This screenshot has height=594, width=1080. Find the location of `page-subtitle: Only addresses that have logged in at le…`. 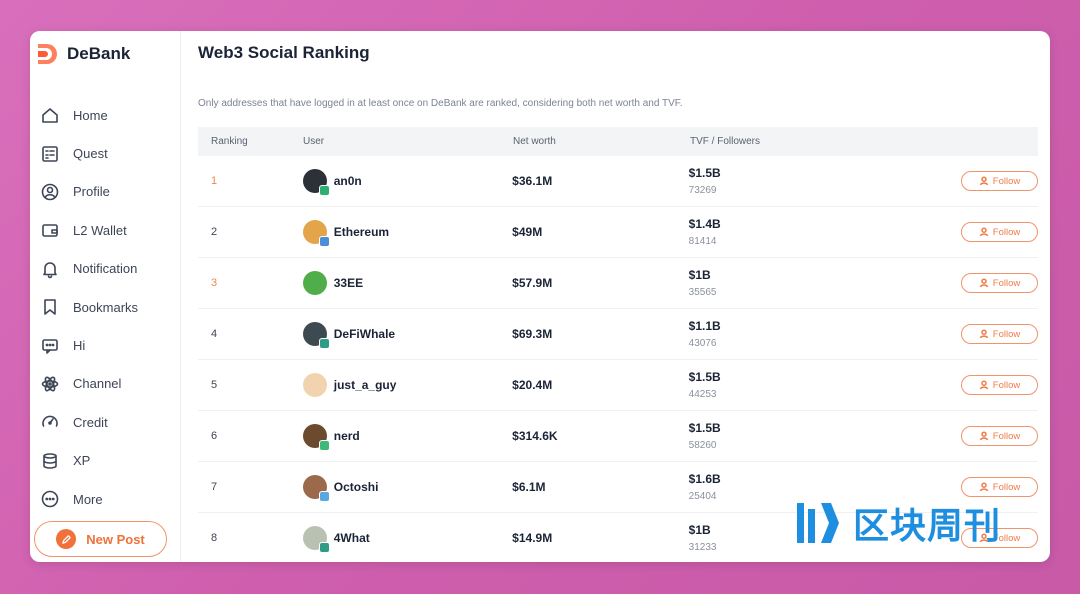

page-subtitle: Only addresses that have logged in at le… is located at coordinates (440, 103).